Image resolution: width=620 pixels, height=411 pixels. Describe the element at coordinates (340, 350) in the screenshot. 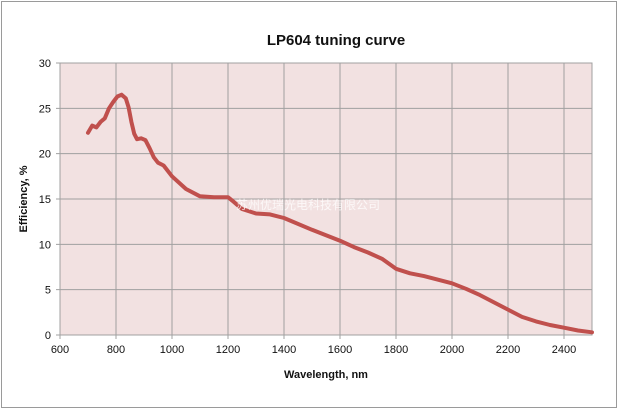

I see `x-tick-label: 1600` at that location.